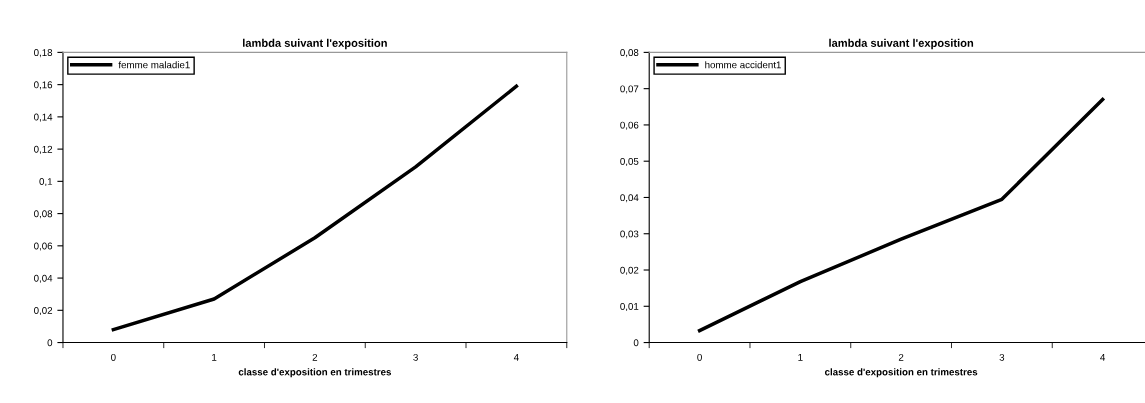 Image resolution: width=1145 pixels, height=403 pixels. What do you see at coordinates (629, 161) in the screenshot?
I see `y-tick-label: 0,05` at bounding box center [629, 161].